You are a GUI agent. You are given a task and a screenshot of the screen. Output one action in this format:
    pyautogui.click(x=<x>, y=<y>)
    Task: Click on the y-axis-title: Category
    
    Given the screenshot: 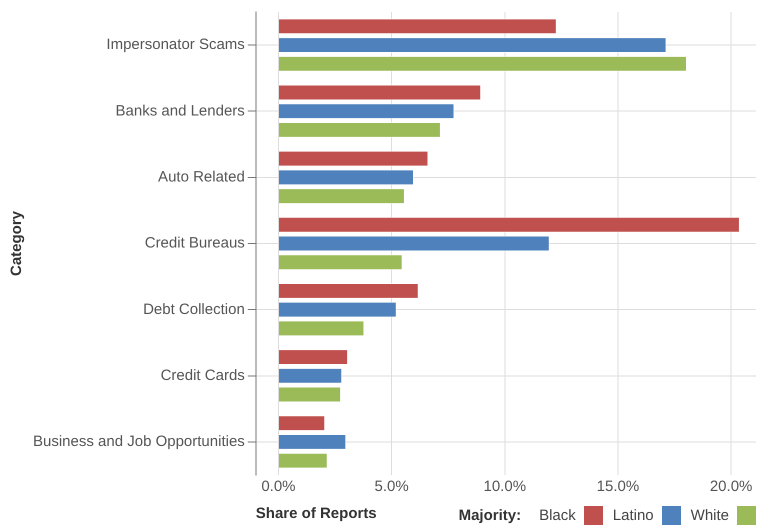 What is the action you would take?
    pyautogui.click(x=17, y=243)
    